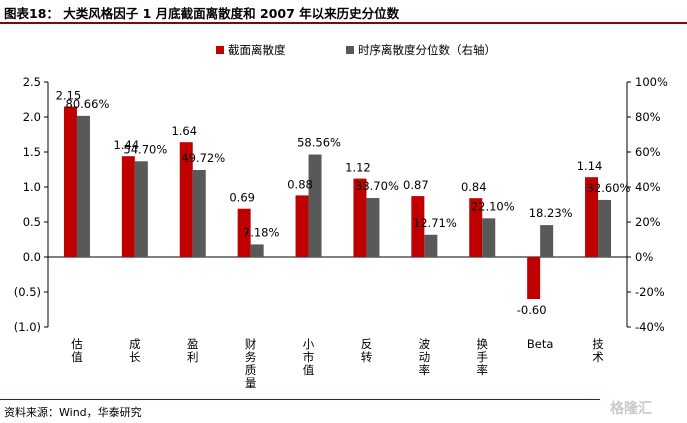 This screenshot has width=687, height=423. Describe the element at coordinates (77, 350) in the screenshot. I see `category-label: 估值` at that location.